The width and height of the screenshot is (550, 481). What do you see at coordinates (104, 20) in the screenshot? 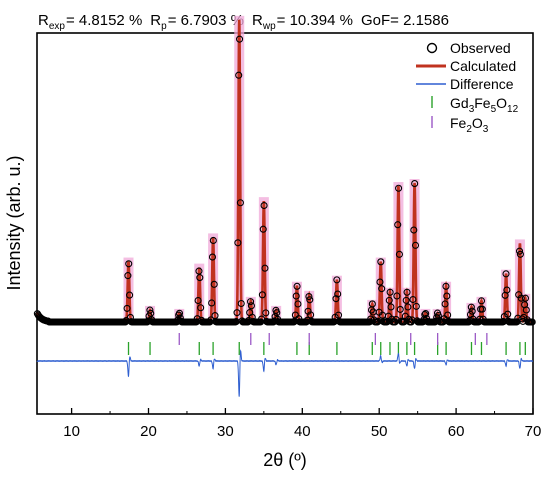
I see `r-exp-value: = 4.8152 %` at bounding box center [104, 20].